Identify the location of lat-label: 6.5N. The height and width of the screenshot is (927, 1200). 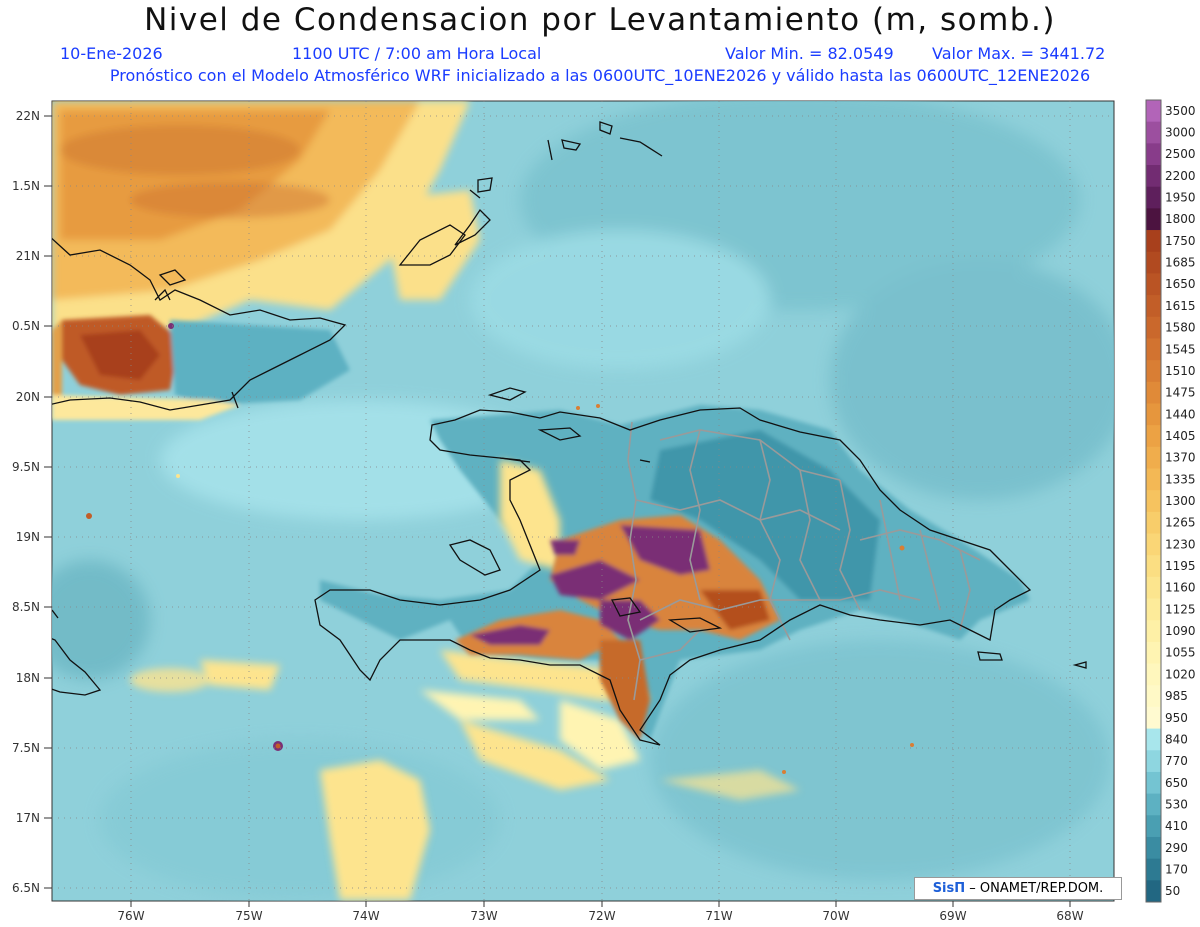
(26, 888).